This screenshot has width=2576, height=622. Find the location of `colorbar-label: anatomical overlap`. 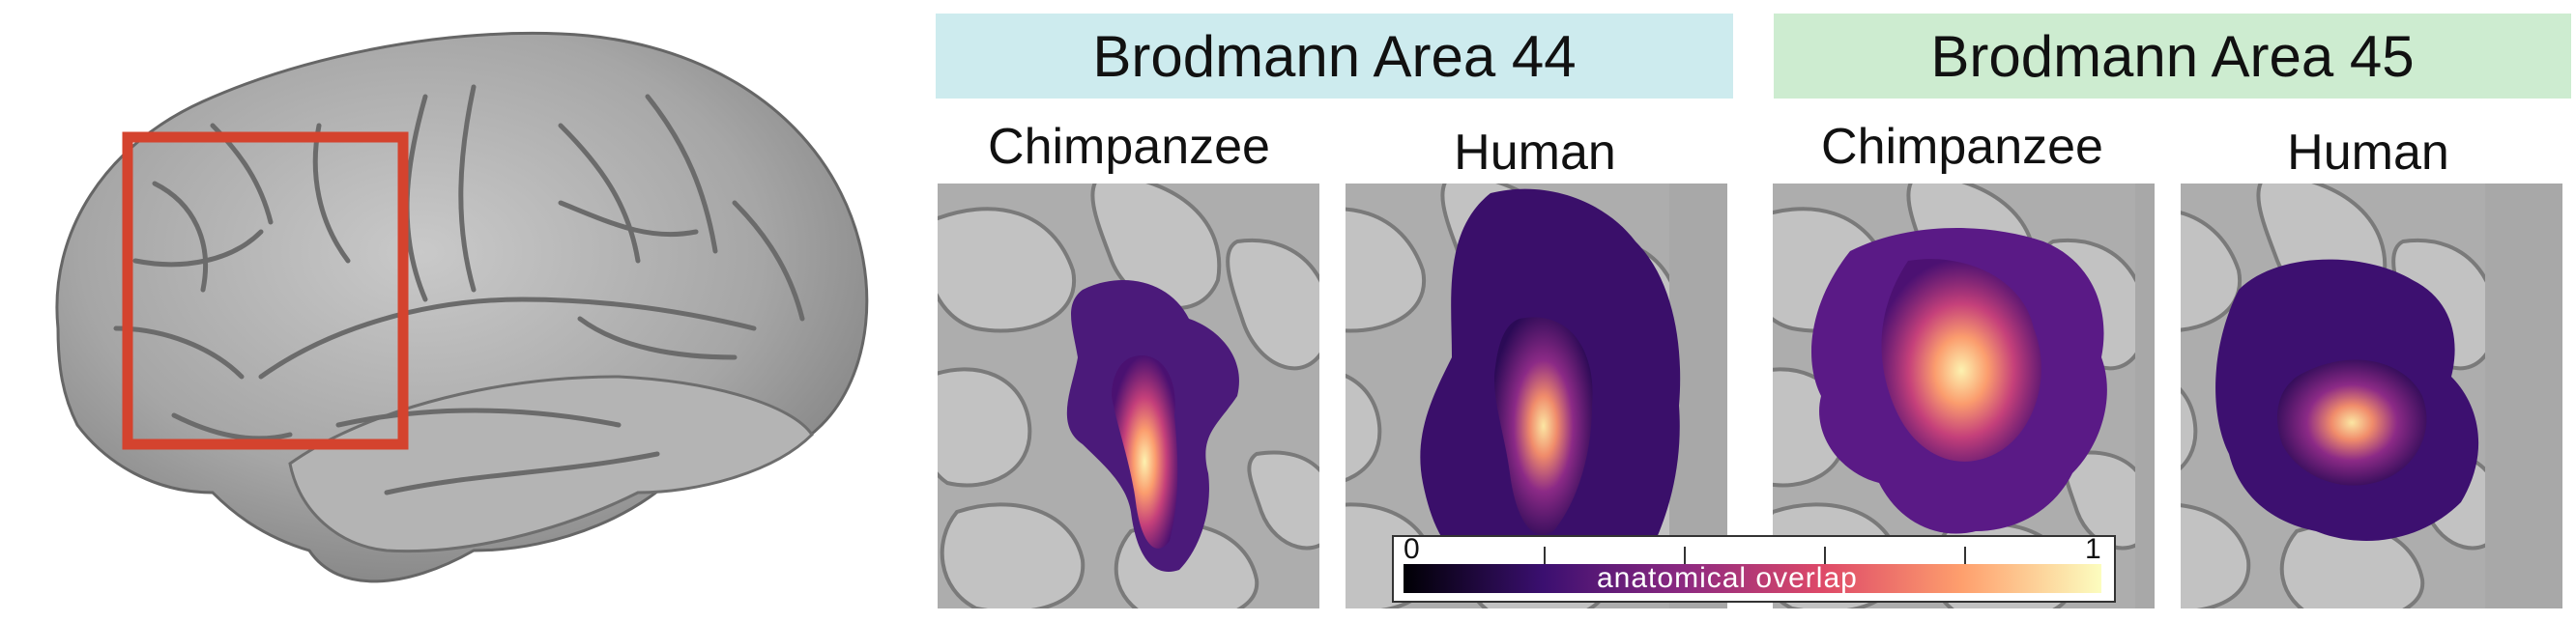

colorbar-label: anatomical overlap is located at coordinates (1728, 578).